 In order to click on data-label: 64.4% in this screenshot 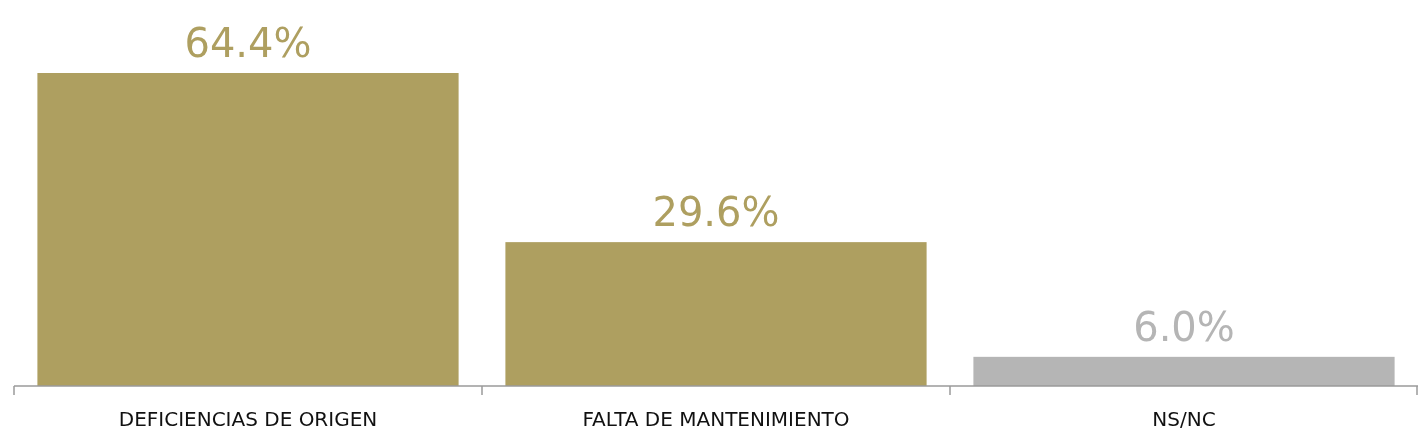, I will do `click(248, 43)`.